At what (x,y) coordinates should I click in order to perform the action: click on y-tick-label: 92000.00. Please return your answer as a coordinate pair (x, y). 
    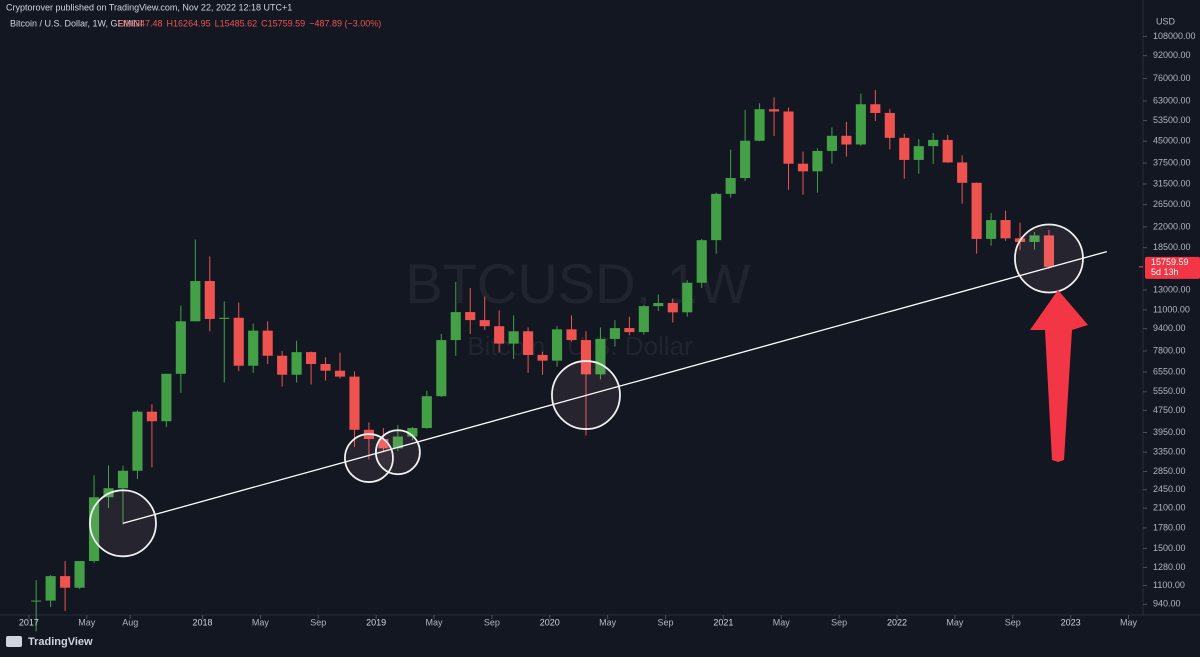
    Looking at the image, I should click on (1172, 55).